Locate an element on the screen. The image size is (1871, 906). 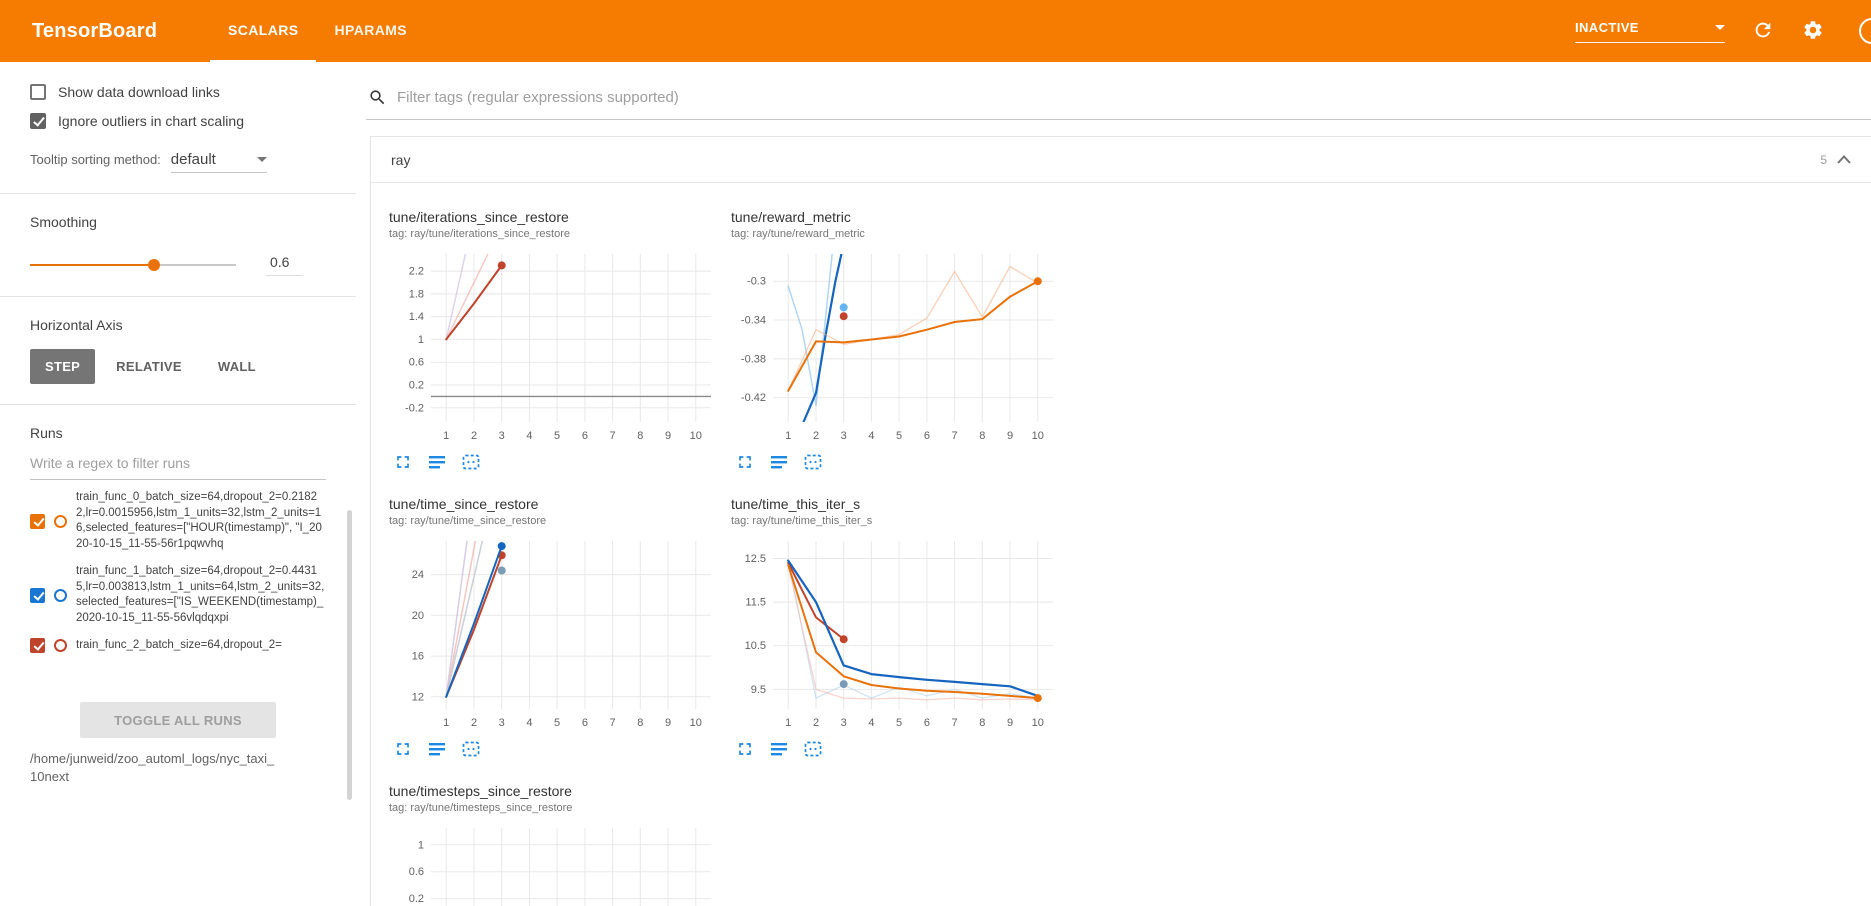
chart-plot: 1 2 3 4 5 6 7 8 9 10 9.5 10.5 11.5 12.5 is located at coordinates (896, 635).